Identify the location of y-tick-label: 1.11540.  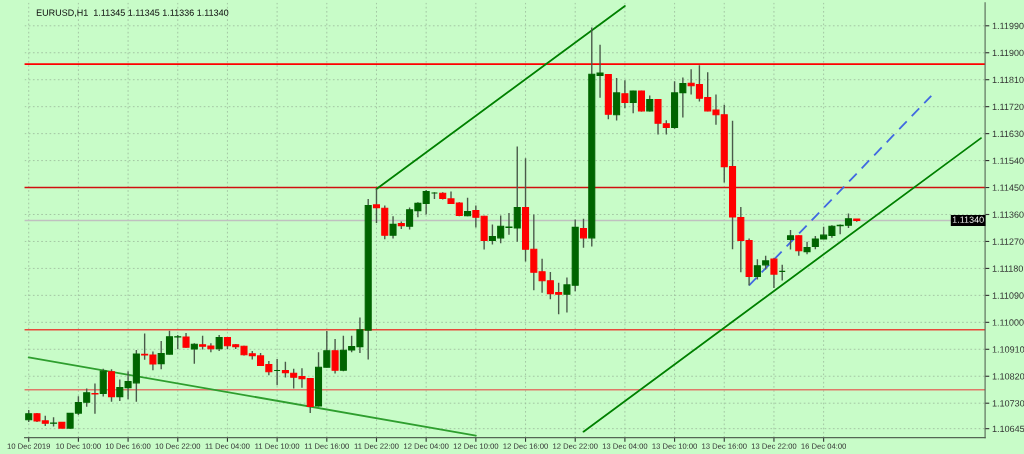
(1008, 160).